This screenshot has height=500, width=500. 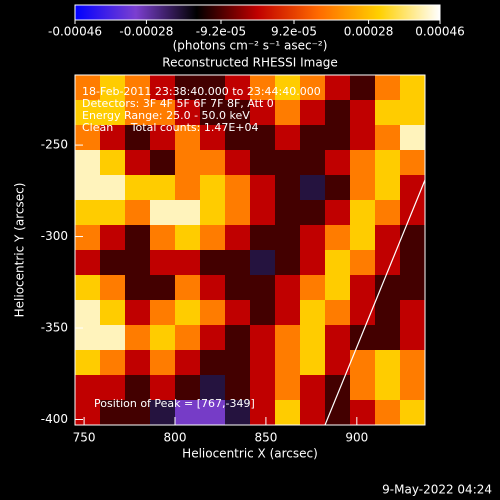 I want to click on colorbar-tick-label: -0.00046, so click(x=75, y=32).